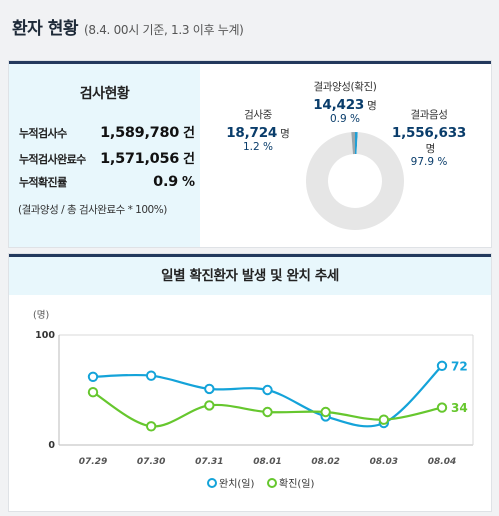  Describe the element at coordinates (41, 315) in the screenshot. I see `y-axis-unit-label: (명)` at that location.